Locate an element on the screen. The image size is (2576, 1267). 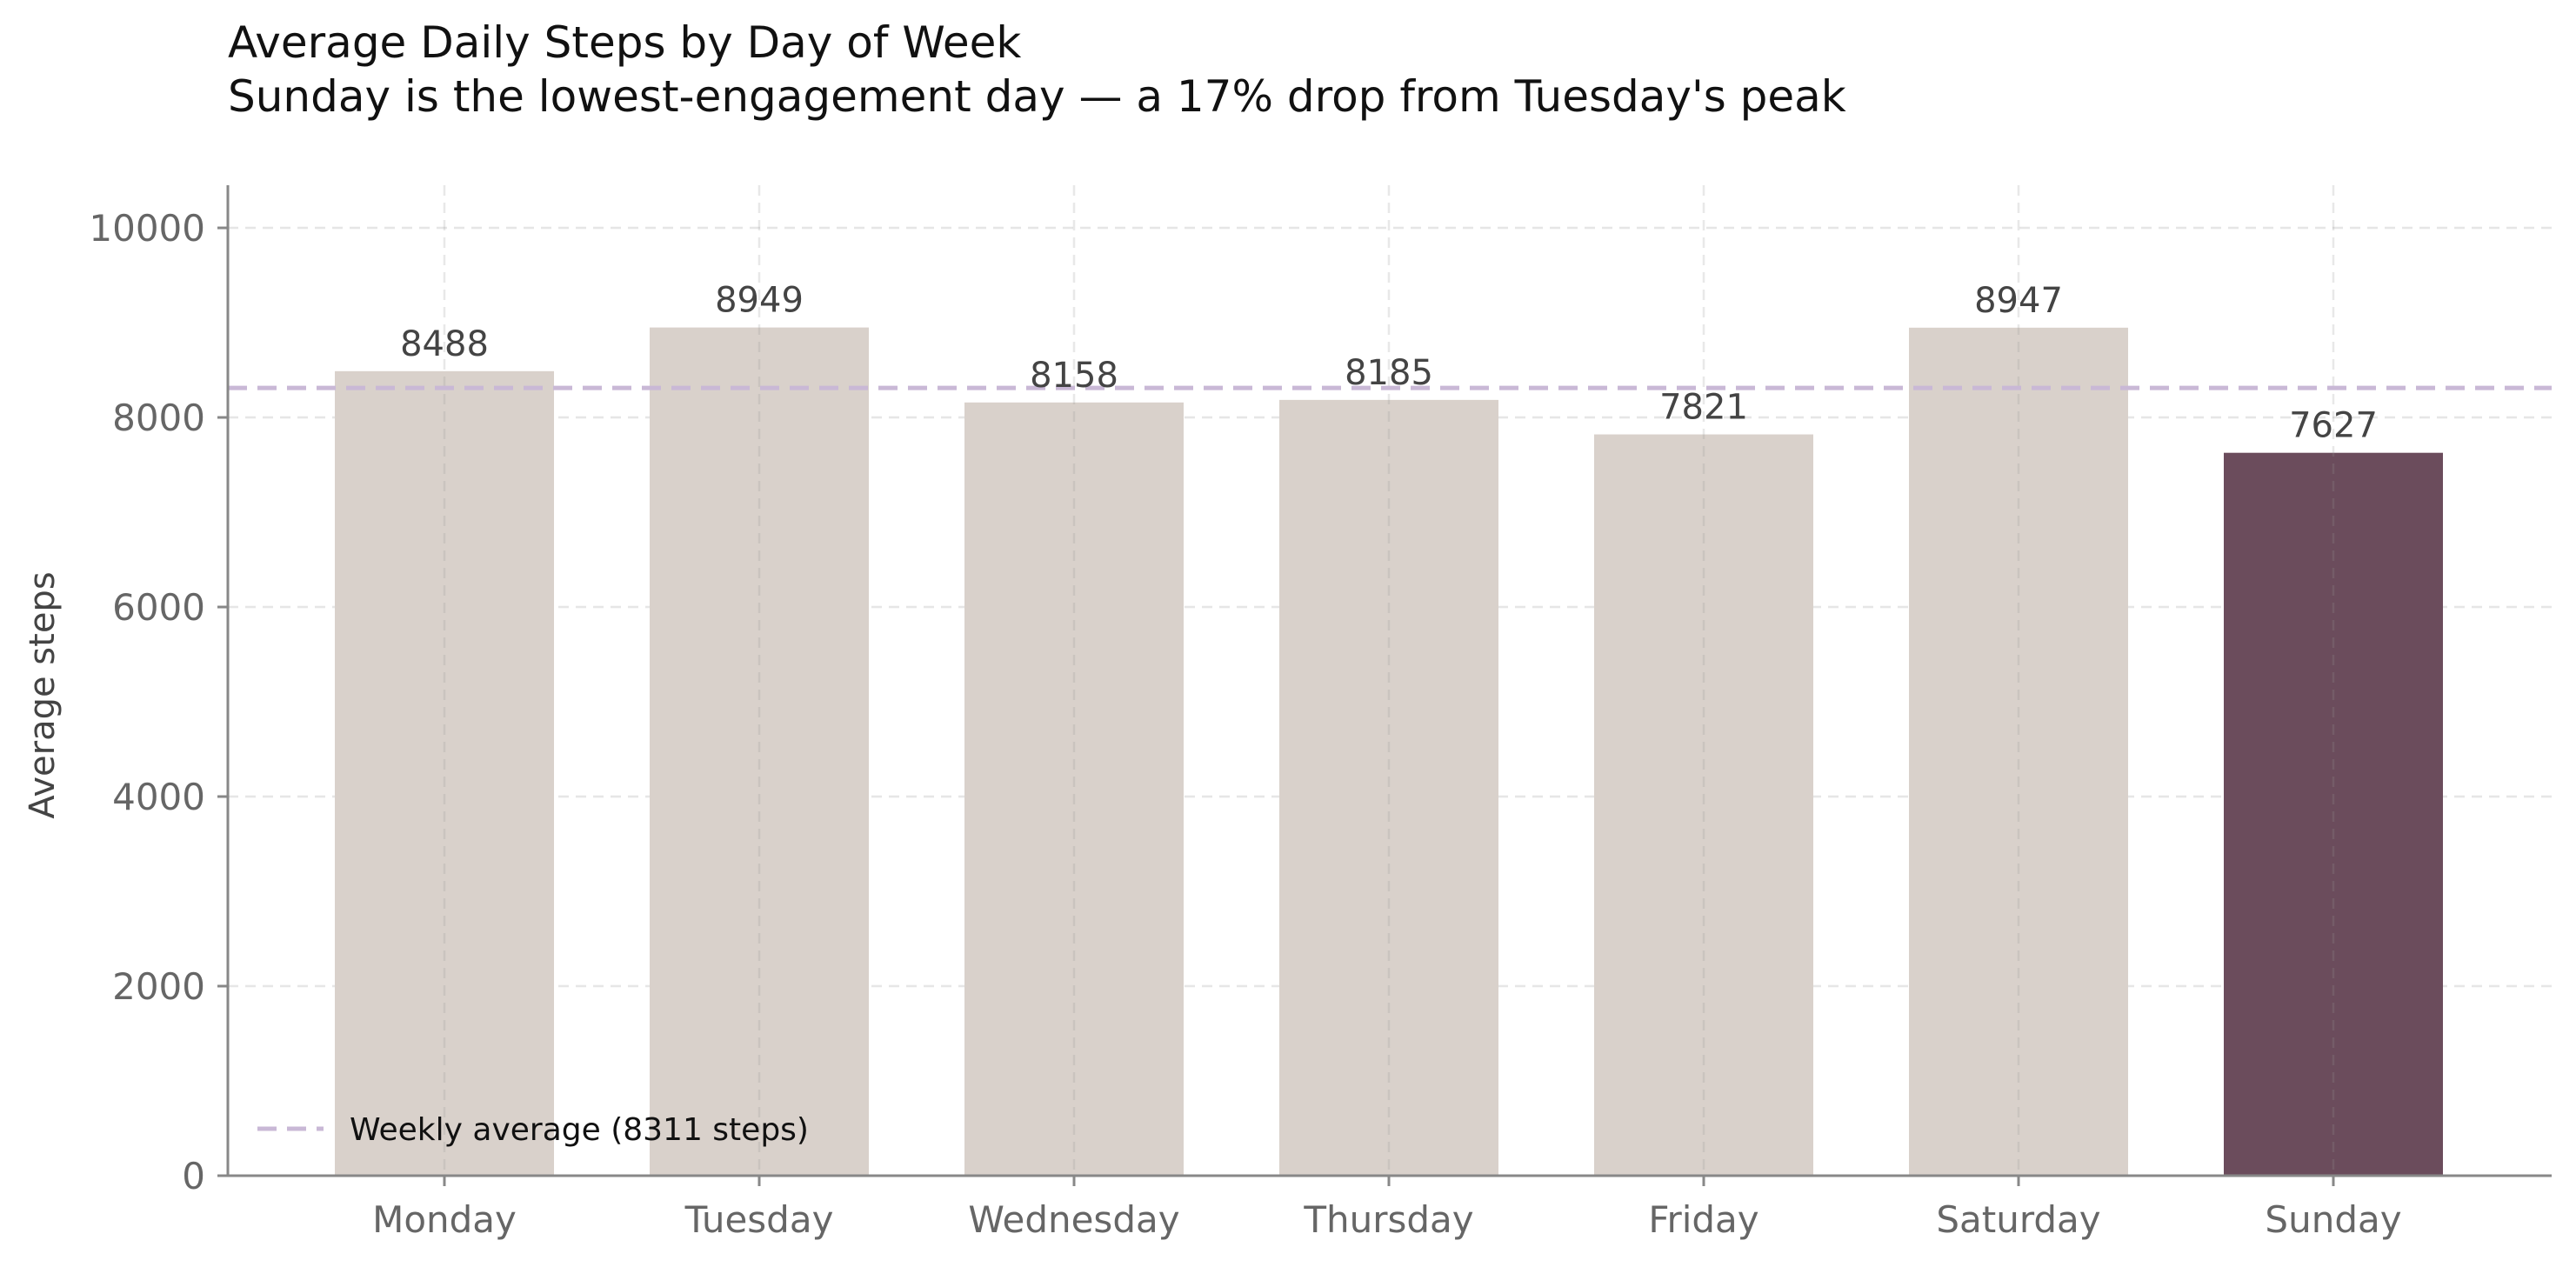
bar-sunday is located at coordinates (2333, 814).